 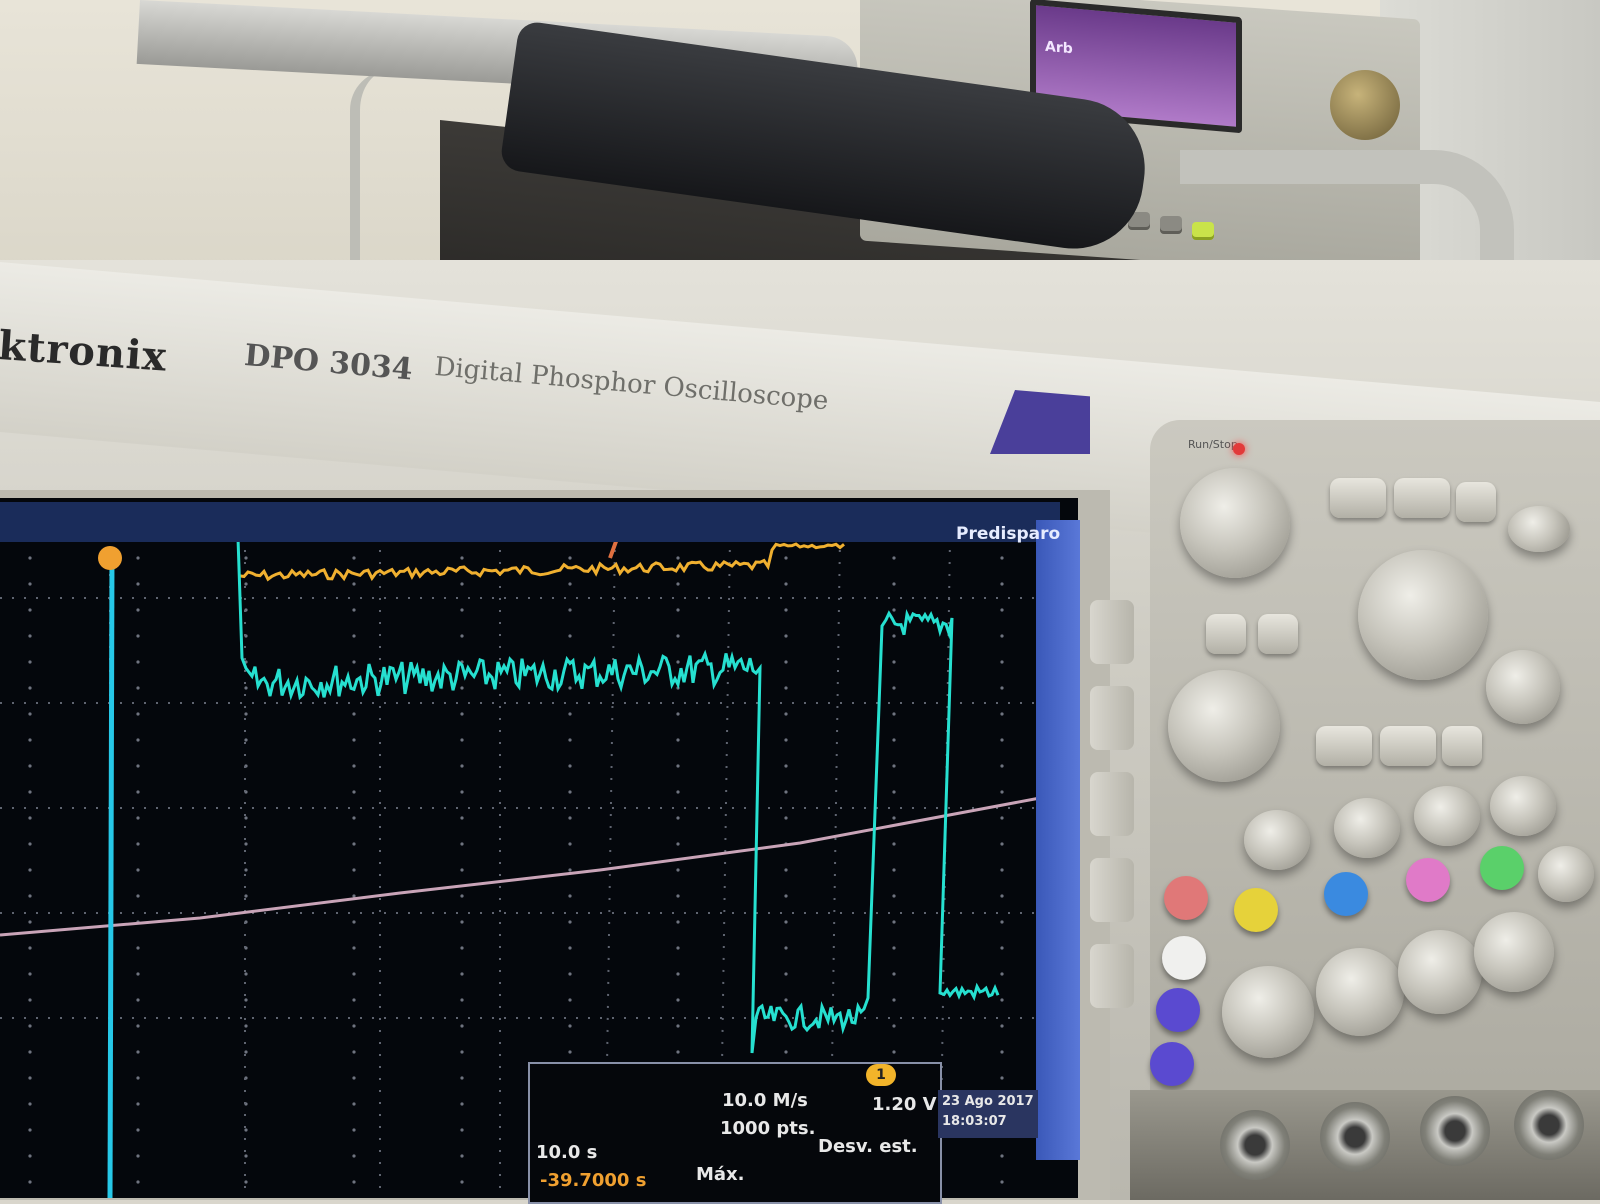 I want to click on acquisition-status: Predisparo, so click(x=1008, y=534).